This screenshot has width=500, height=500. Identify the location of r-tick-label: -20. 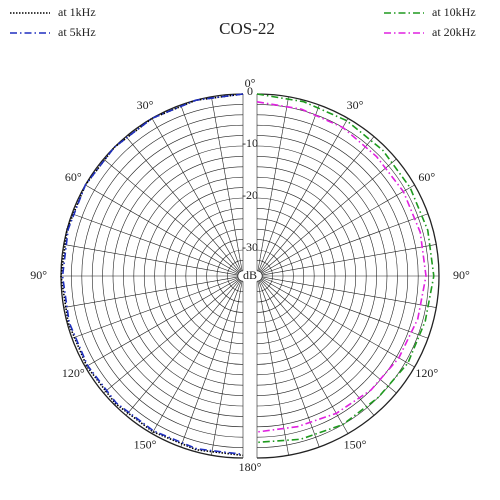
(250, 195).